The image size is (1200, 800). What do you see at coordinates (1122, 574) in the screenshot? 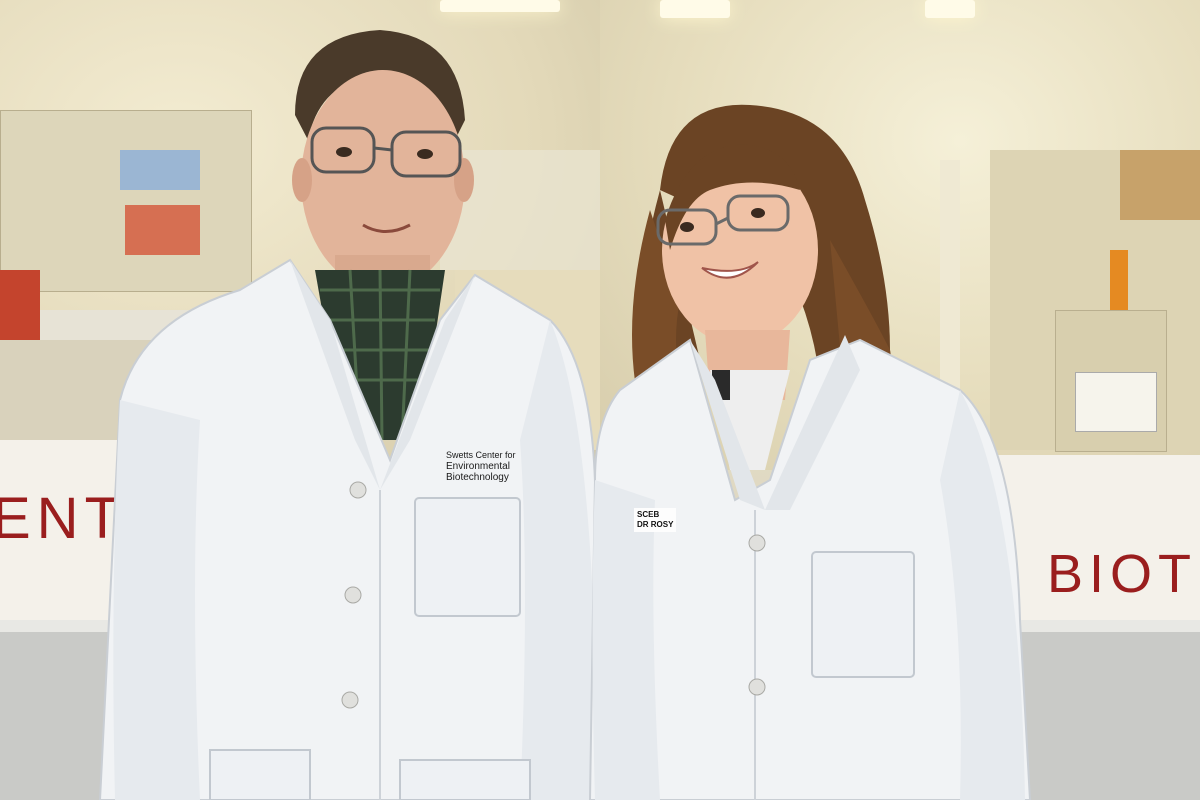
I see `sign-text-right: BIOT` at bounding box center [1122, 574].